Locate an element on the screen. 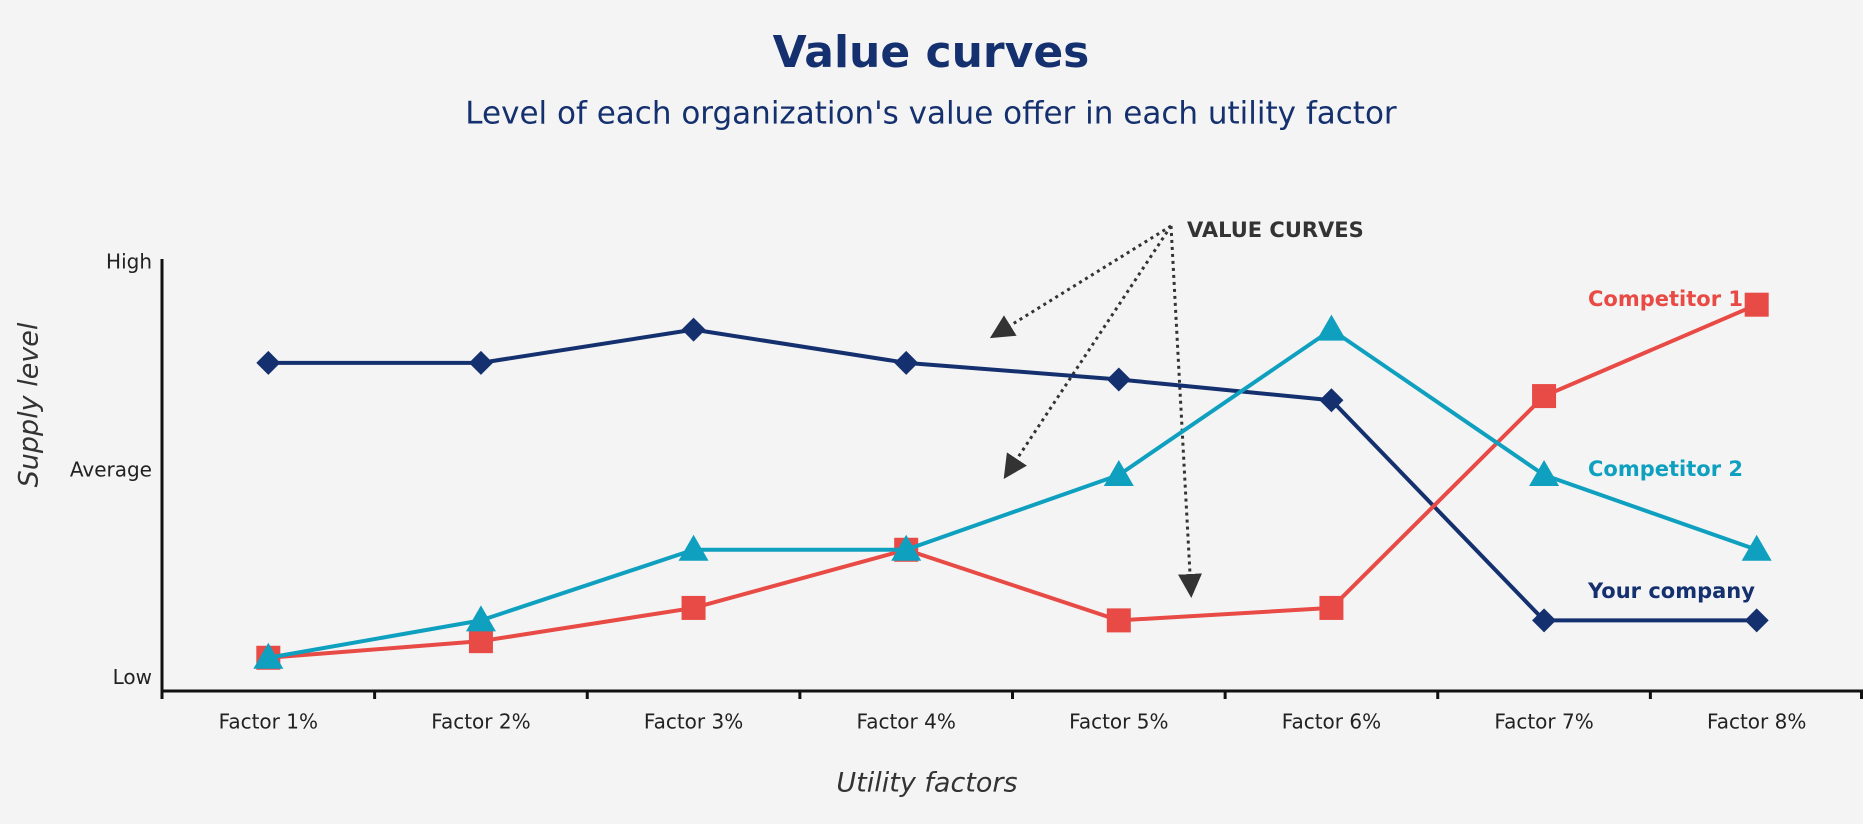  x-axis-title: Utility factors is located at coordinates (926, 783).